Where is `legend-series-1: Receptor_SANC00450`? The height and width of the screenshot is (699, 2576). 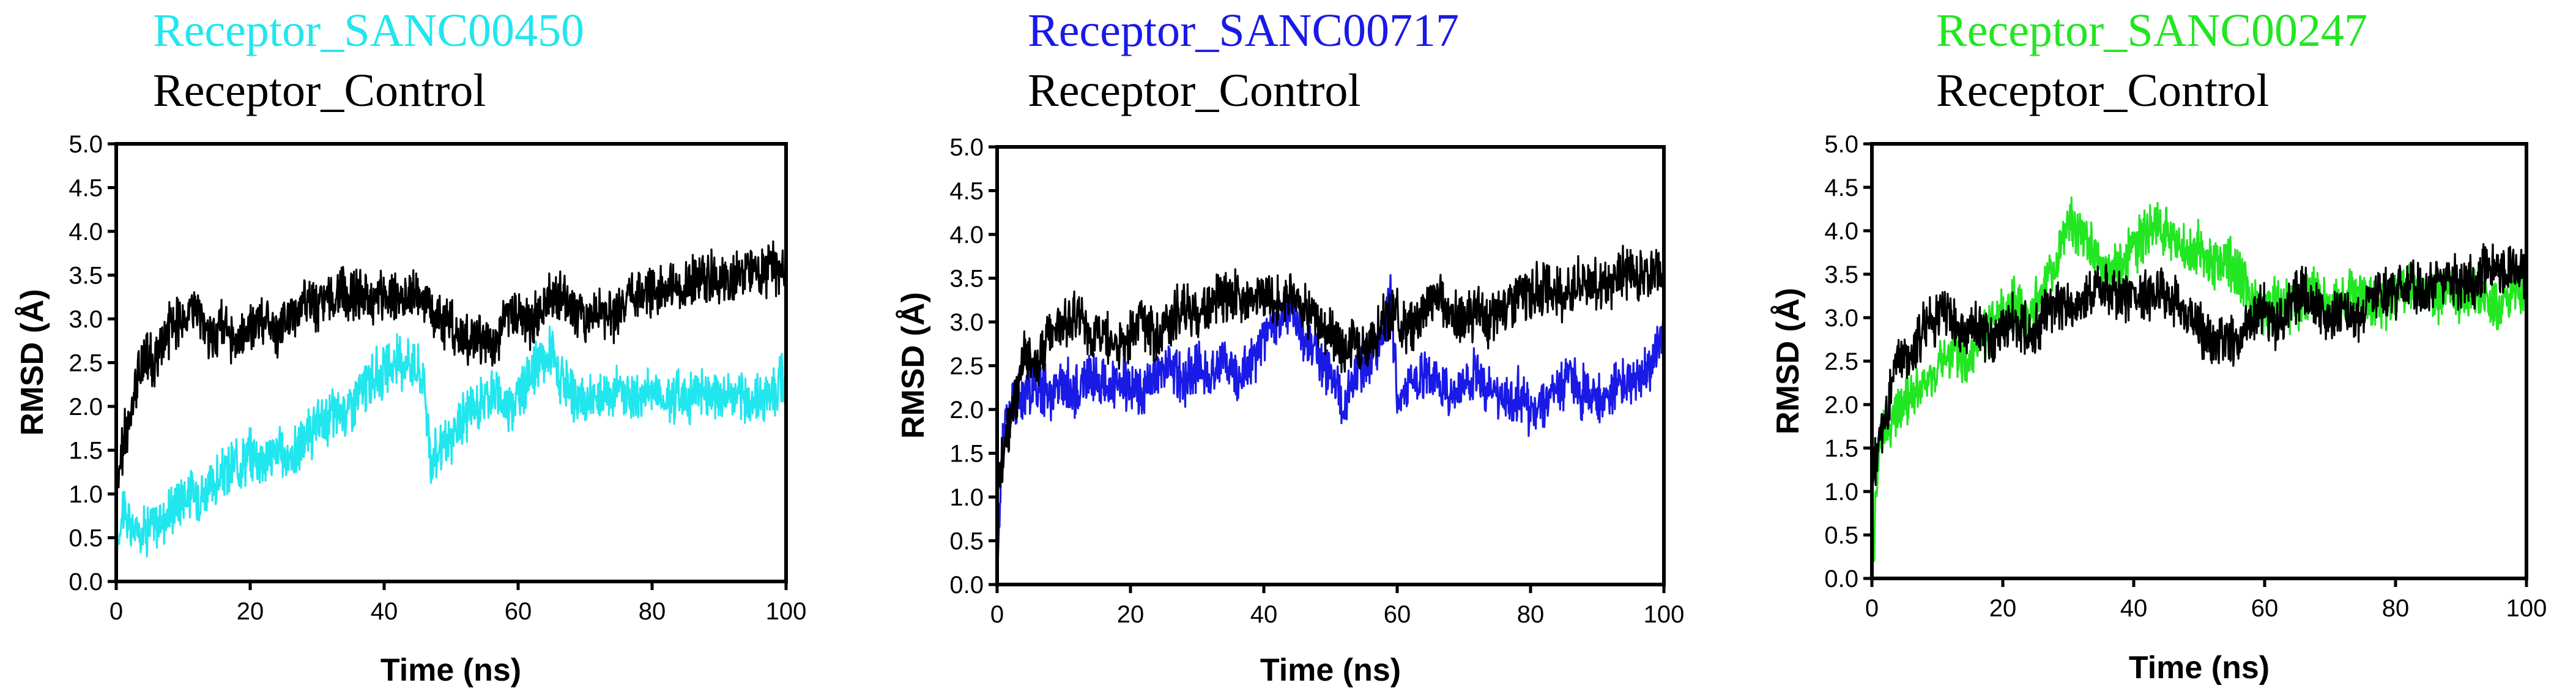
legend-series-1: Receptor_SANC00450 is located at coordinates (369, 30).